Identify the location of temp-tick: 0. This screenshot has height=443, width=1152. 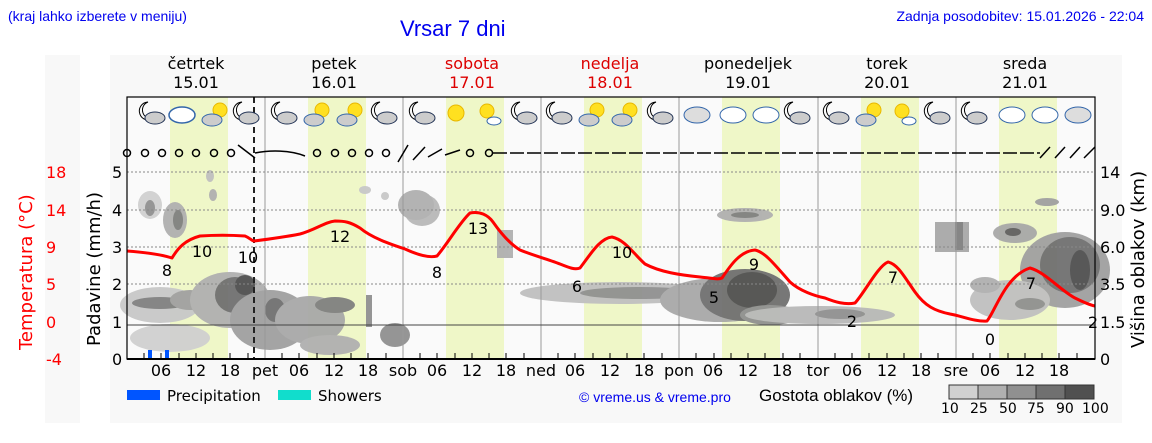
(51, 322).